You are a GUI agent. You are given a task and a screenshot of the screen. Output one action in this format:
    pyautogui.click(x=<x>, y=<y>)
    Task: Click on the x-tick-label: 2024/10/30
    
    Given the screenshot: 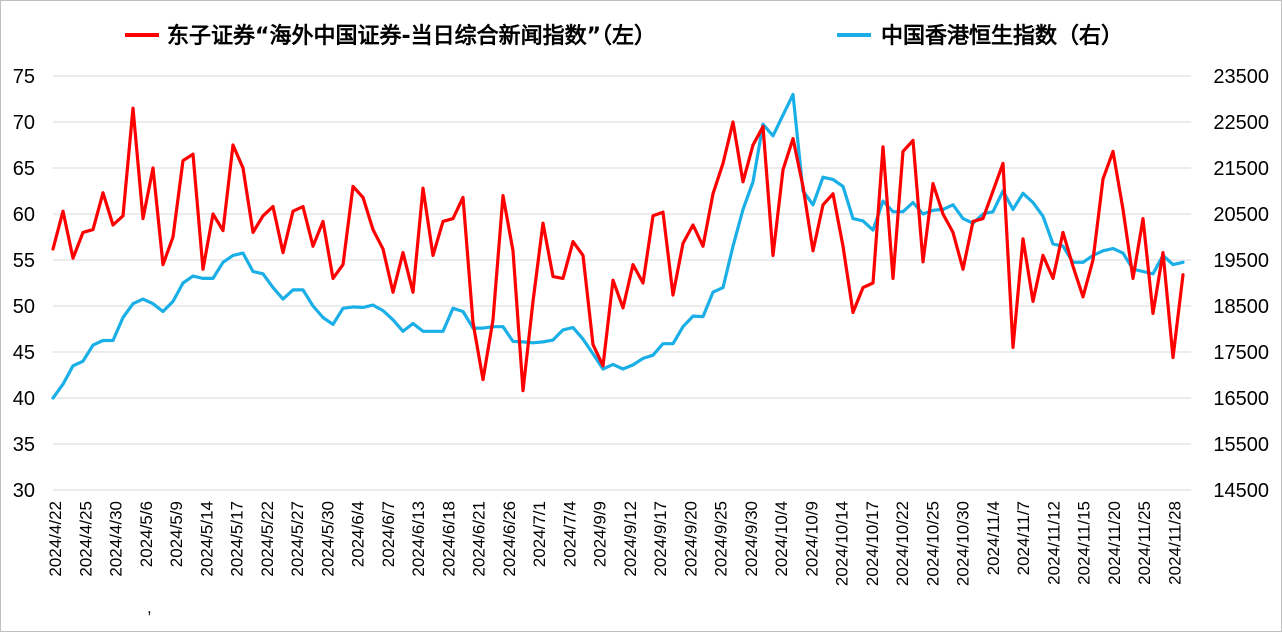 What is the action you would take?
    pyautogui.click(x=963, y=543)
    